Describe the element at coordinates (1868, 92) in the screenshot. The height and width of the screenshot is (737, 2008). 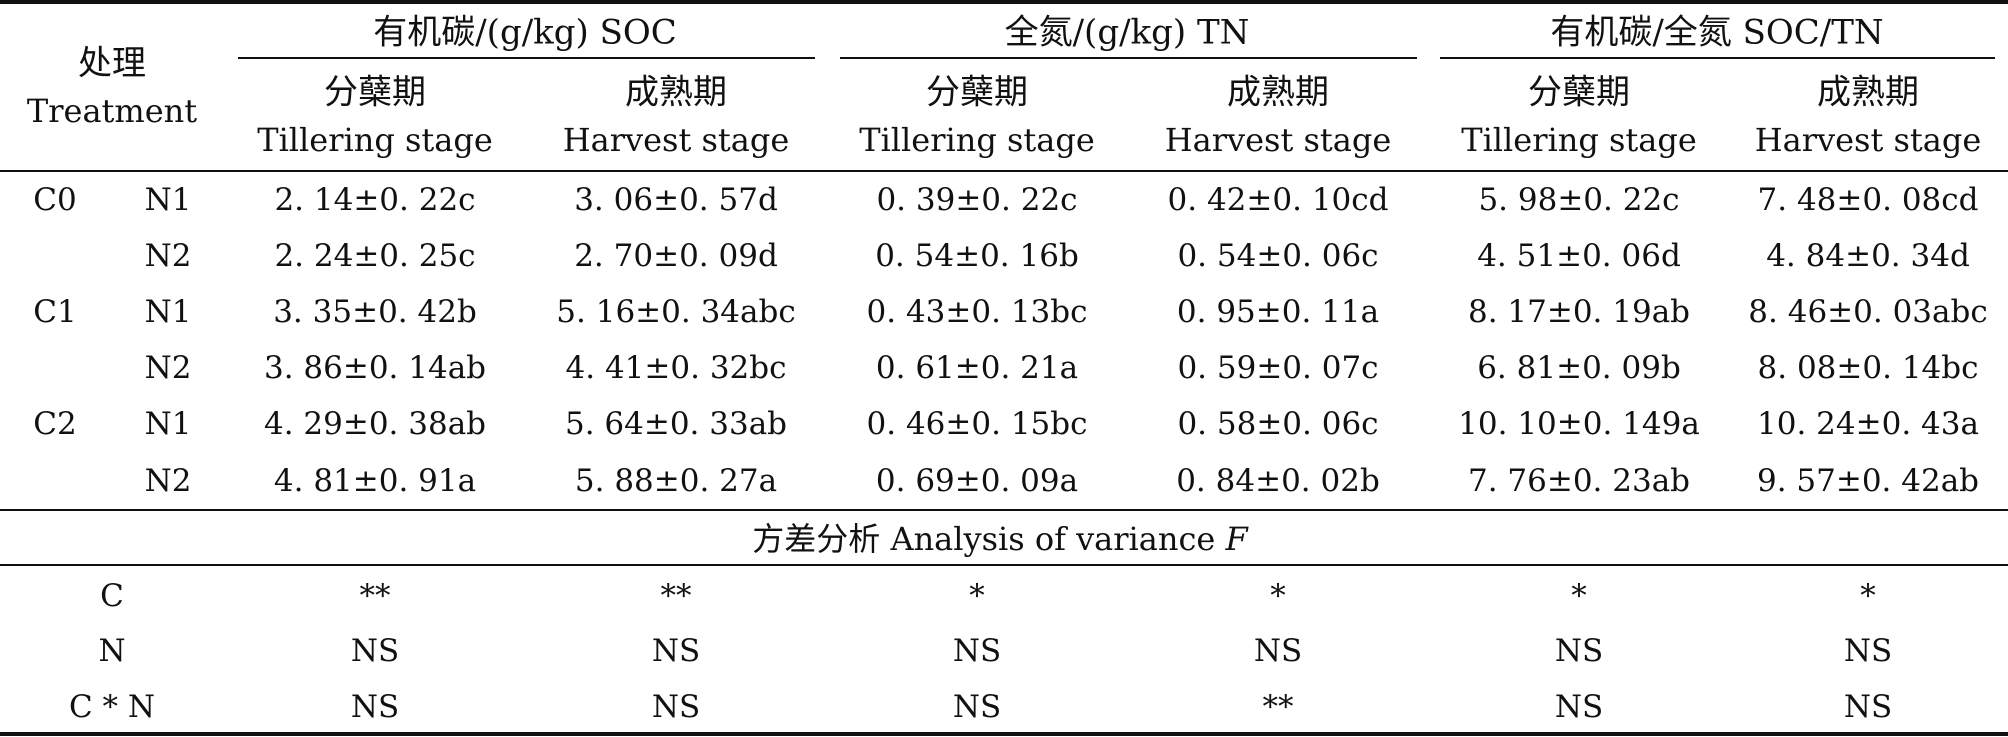
I see `subcol-6-zh: 成熟期` at that location.